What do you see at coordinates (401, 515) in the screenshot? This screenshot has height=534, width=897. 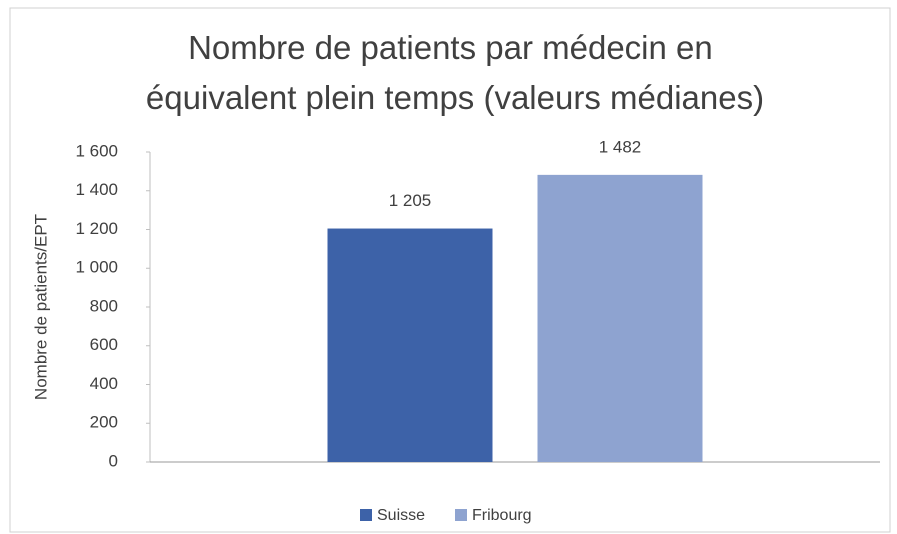 I see `legend-label: Suisse` at bounding box center [401, 515].